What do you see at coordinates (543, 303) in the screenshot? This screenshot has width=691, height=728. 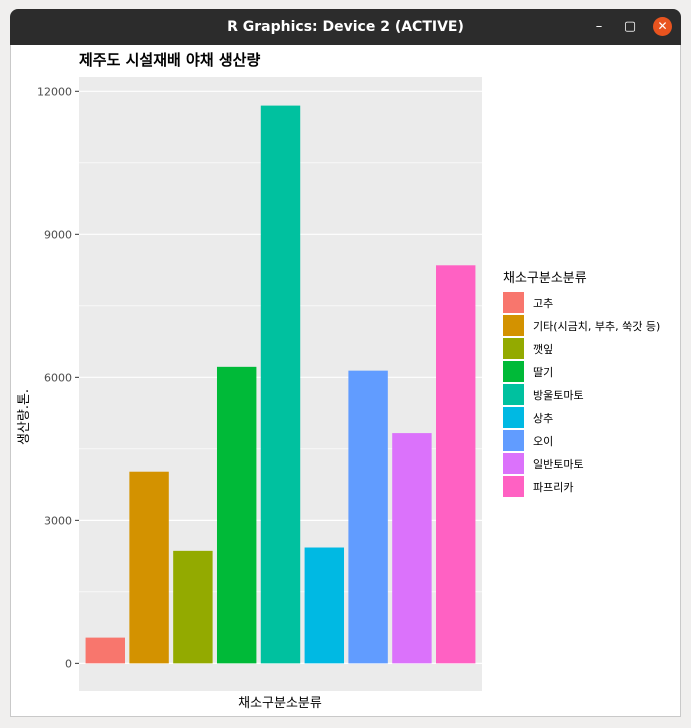 I see `legend-label-1: 고추` at bounding box center [543, 303].